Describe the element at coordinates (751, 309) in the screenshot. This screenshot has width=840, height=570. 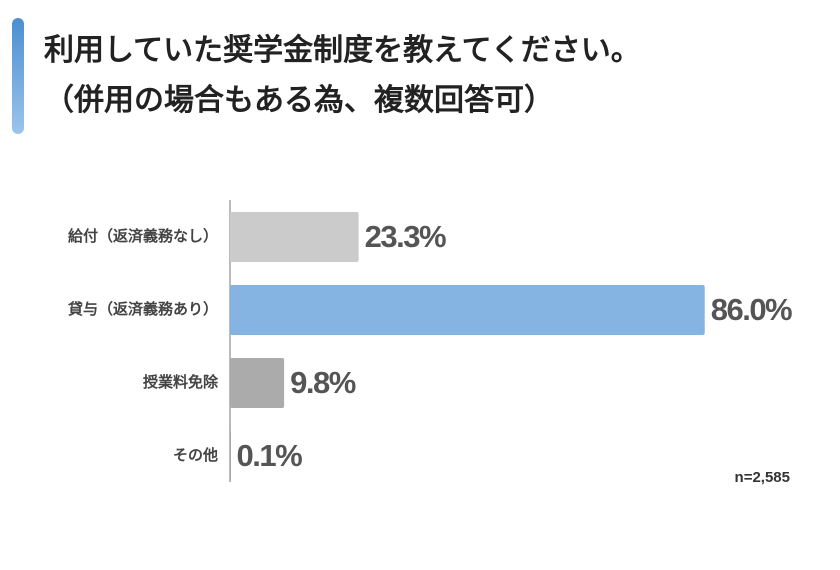
I see `value-label: 86.0%` at that location.